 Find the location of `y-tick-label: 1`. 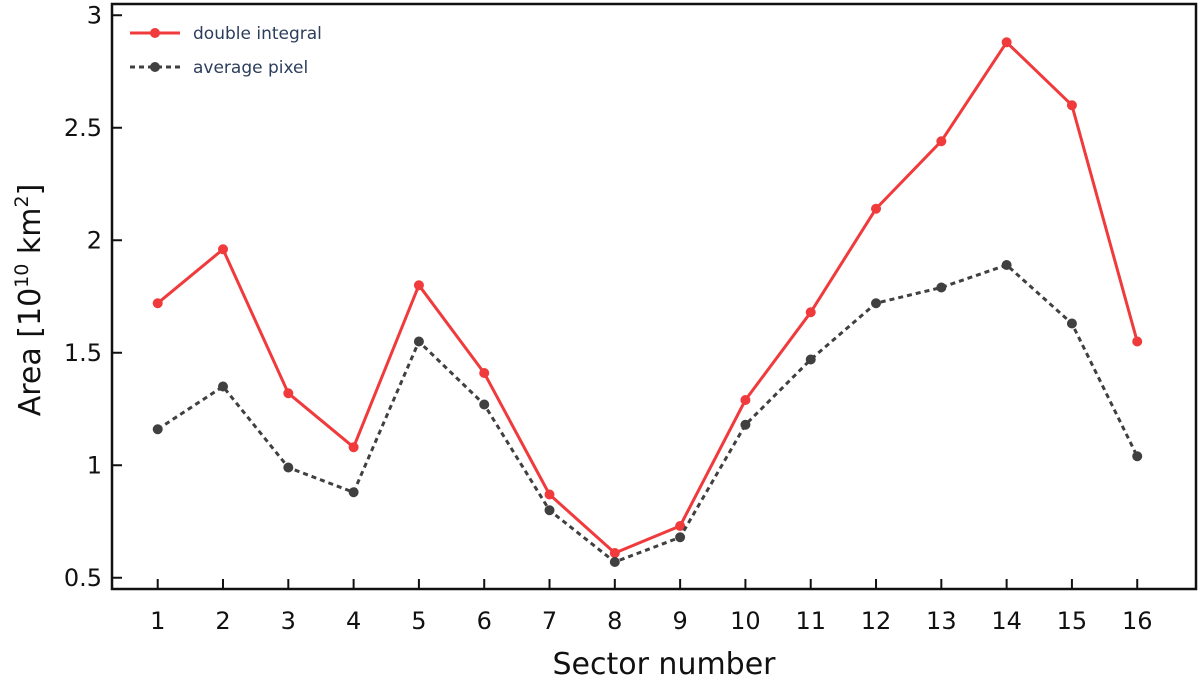

y-tick-label: 1 is located at coordinates (94, 465).